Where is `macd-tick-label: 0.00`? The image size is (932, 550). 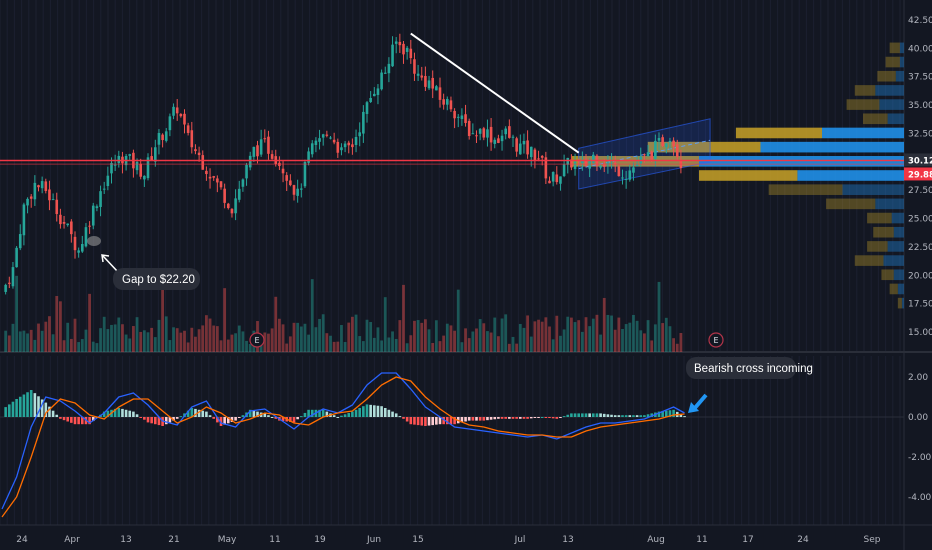 macd-tick-label: 0.00 is located at coordinates (918, 418).